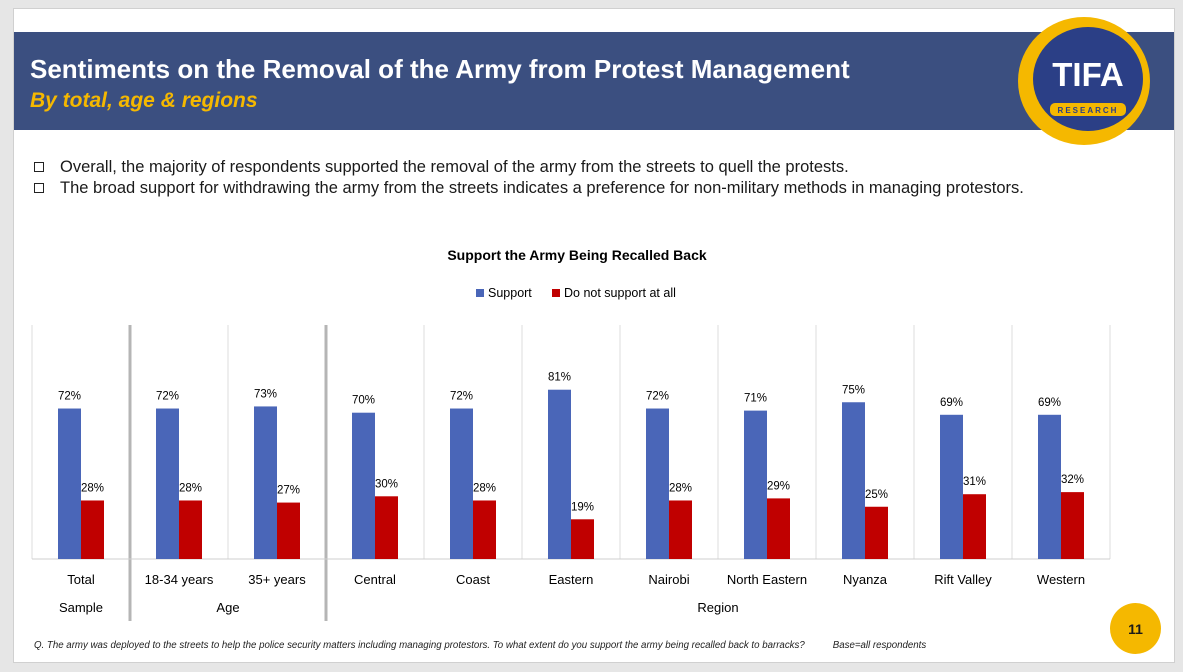 This screenshot has width=1183, height=672. What do you see at coordinates (853, 390) in the screenshot?
I see `data-label: 75%` at bounding box center [853, 390].